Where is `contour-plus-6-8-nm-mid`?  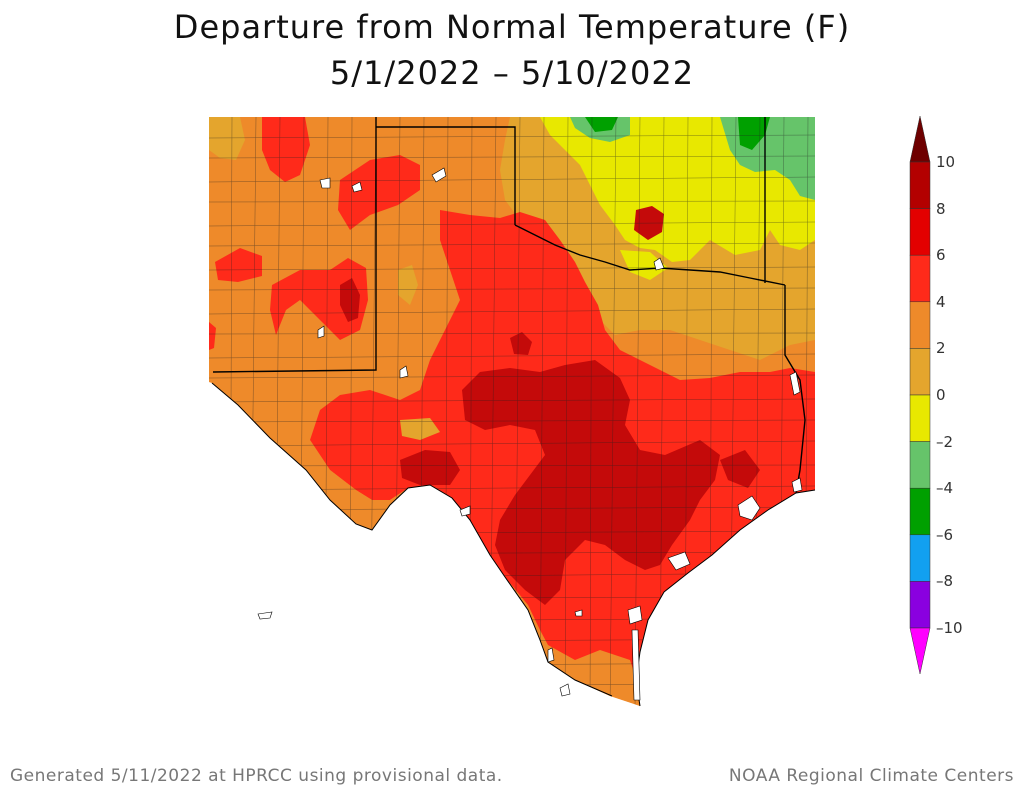 contour-plus-6-8-nm-mid is located at coordinates (319, 299).